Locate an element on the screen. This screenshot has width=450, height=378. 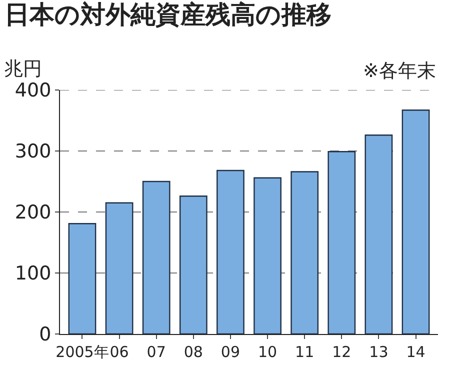
x-tick-label: 09 is located at coordinates (230, 352).